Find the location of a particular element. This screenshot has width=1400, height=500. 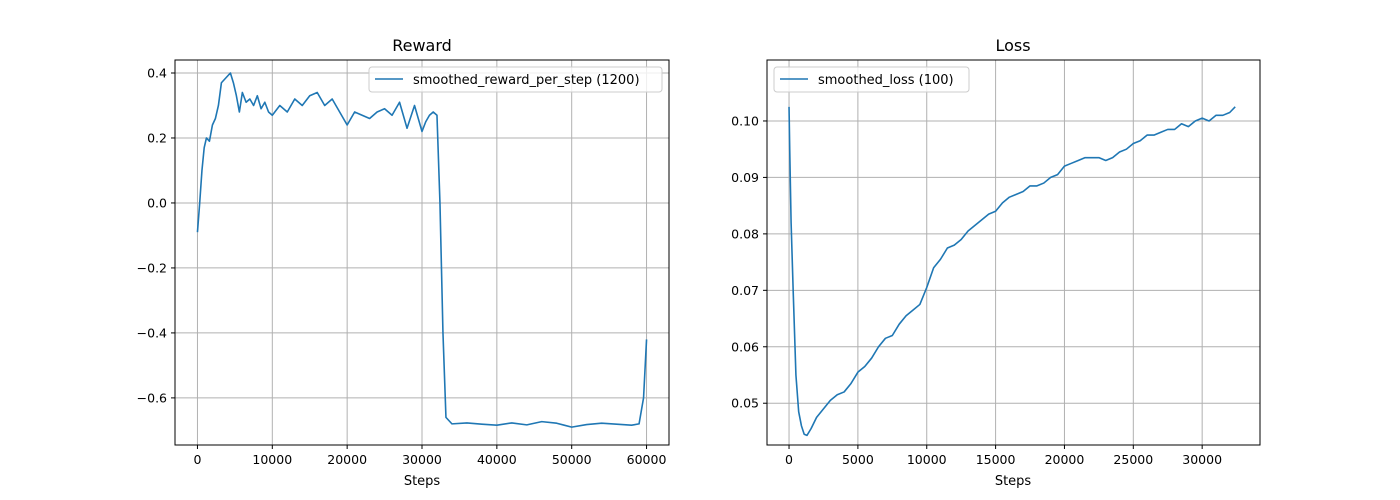

reward-legend-box is located at coordinates (515, 79).